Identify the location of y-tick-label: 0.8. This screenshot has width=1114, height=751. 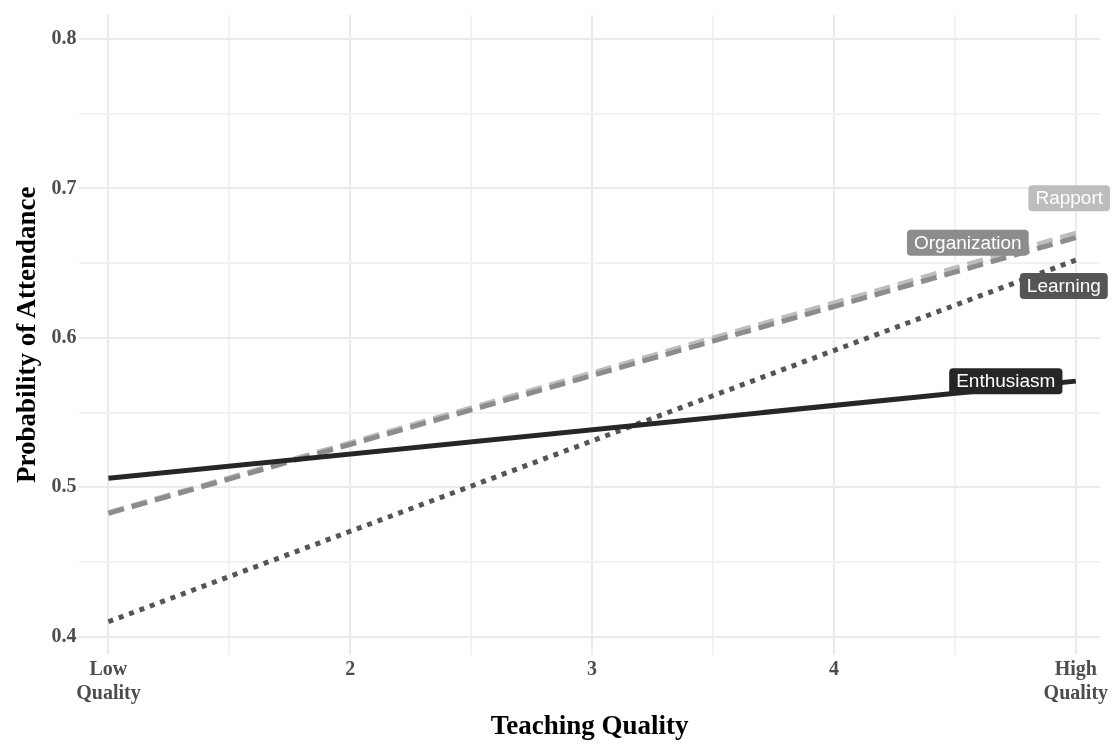
(64, 37).